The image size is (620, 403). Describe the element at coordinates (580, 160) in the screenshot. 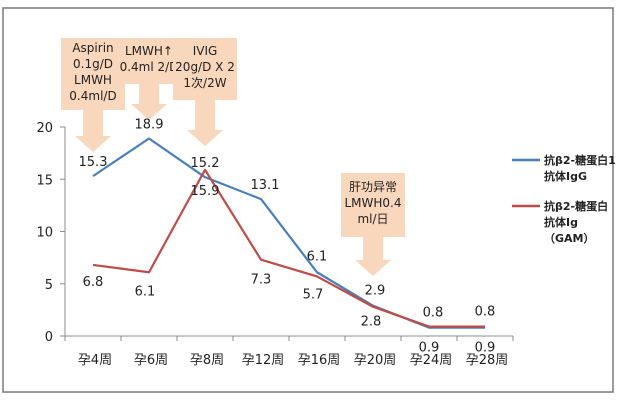

I see `legend-label: 抗β2-糖蛋白1` at that location.